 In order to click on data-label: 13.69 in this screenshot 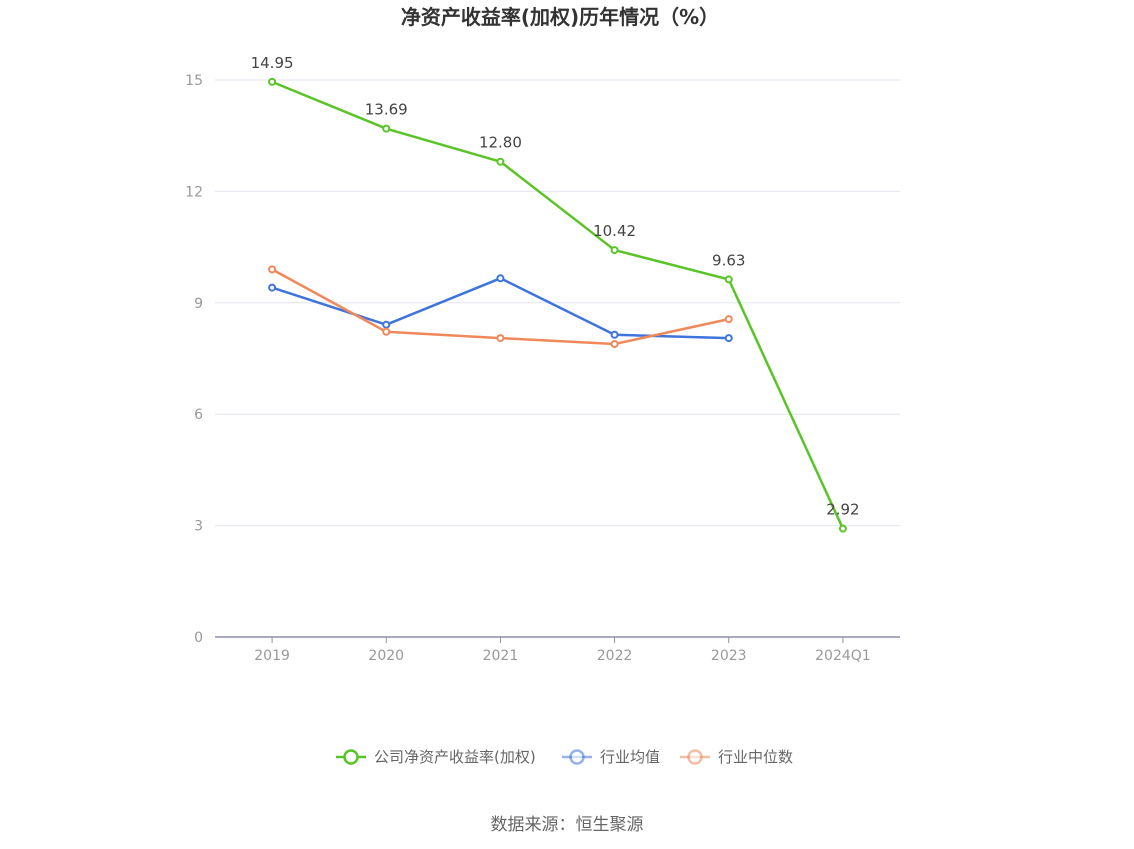, I will do `click(386, 110)`.